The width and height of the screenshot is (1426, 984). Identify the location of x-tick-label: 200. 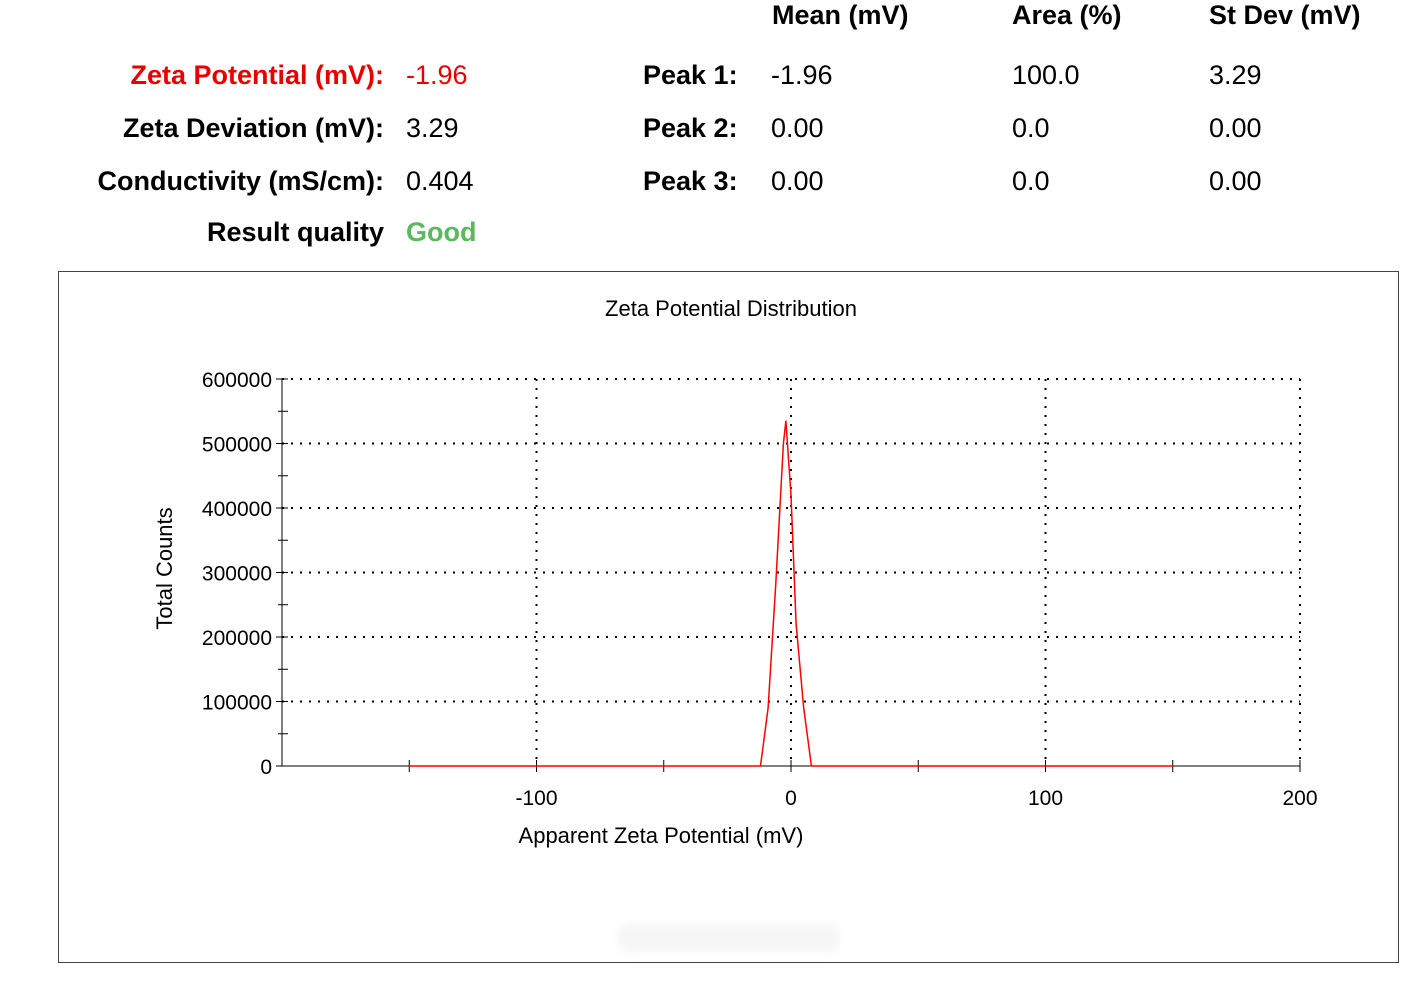
(1299, 798).